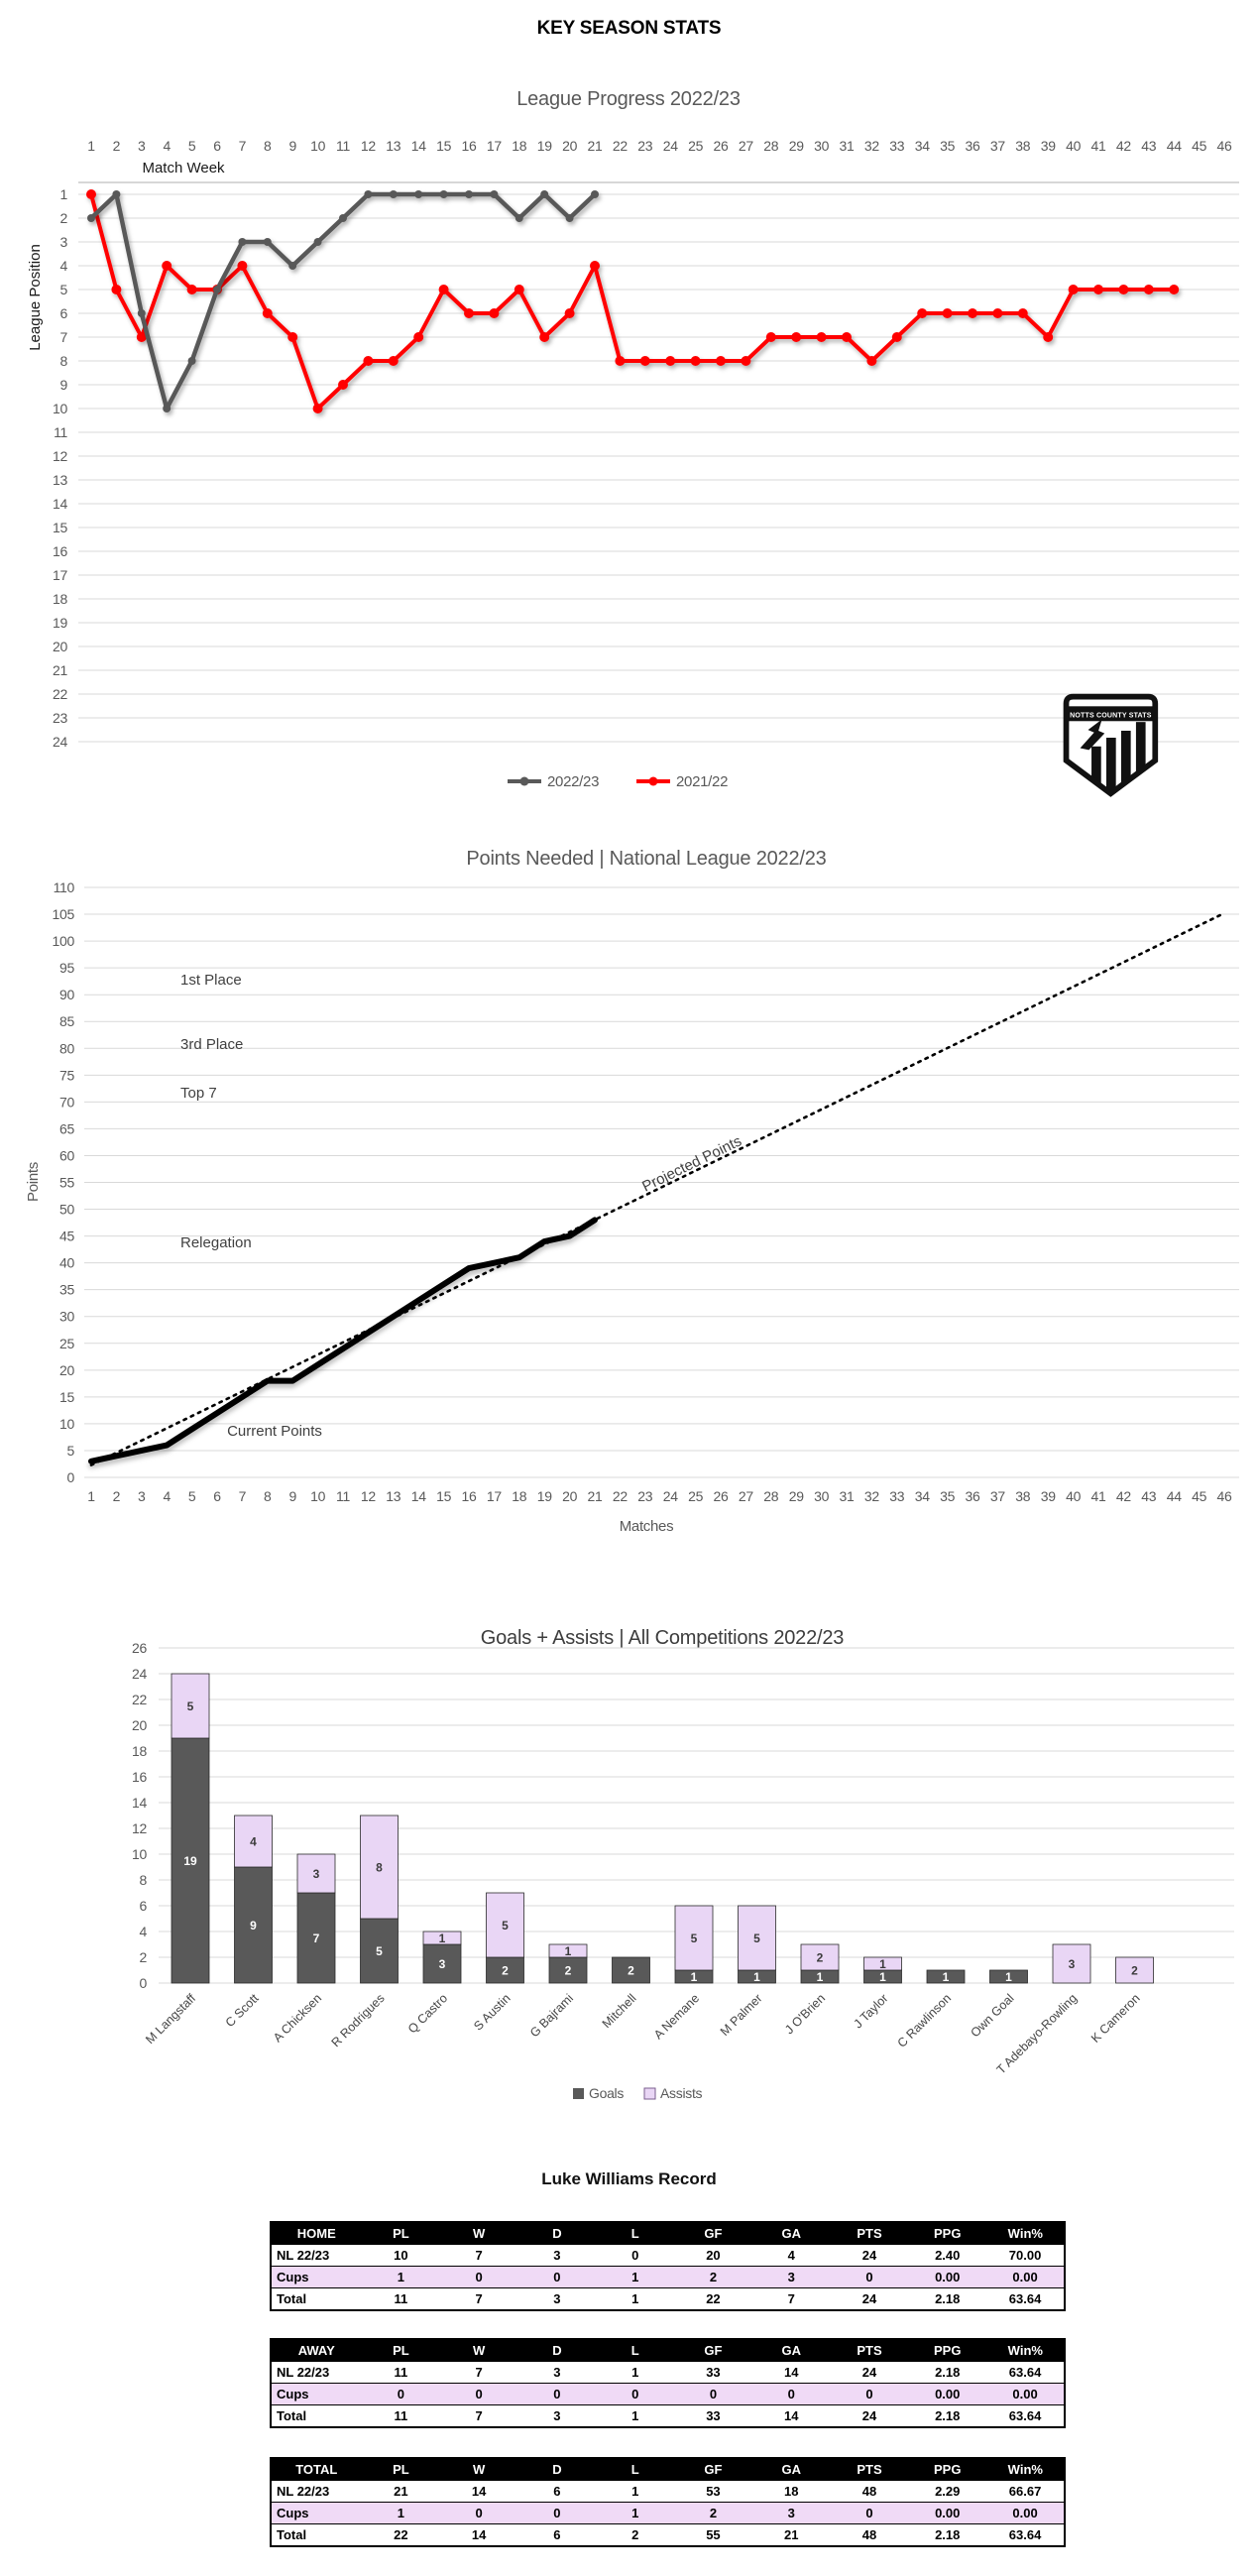 This screenshot has width=1258, height=2576. What do you see at coordinates (297, 2018) in the screenshot?
I see `category-label: A Chicksen` at bounding box center [297, 2018].